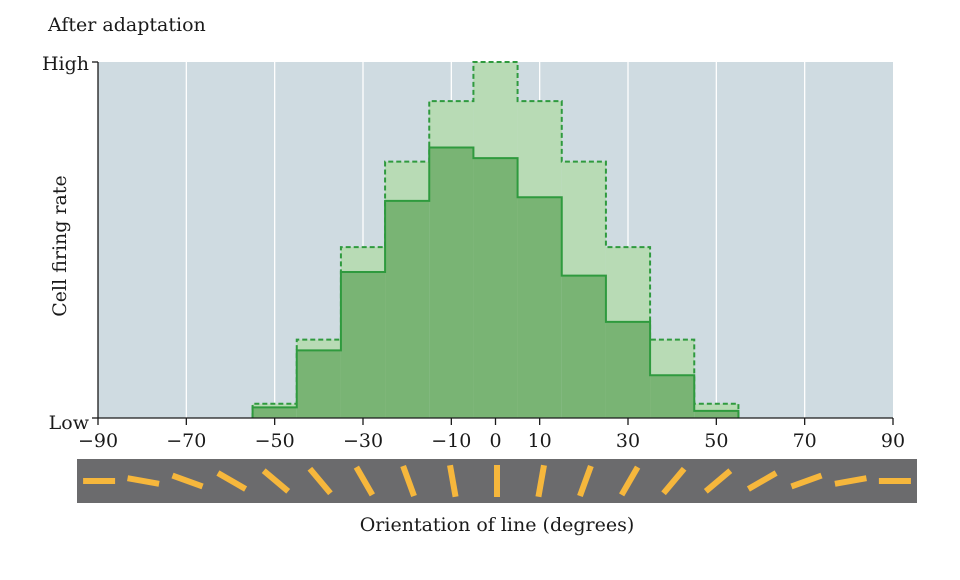  Describe the element at coordinates (628, 441) in the screenshot. I see `x-tick-label: 30` at that location.